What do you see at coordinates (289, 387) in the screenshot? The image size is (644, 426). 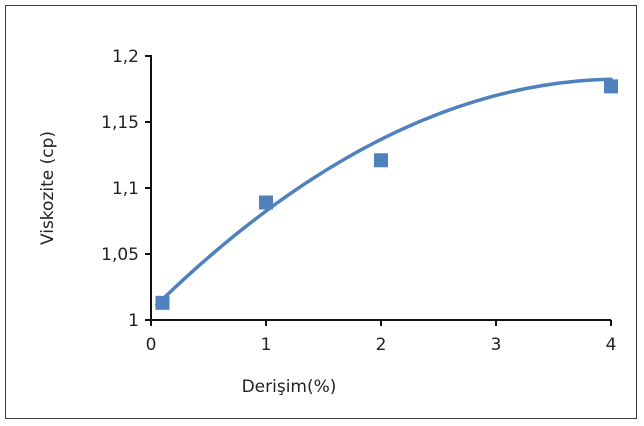 I see `x-axis-title: Derişim(%)` at bounding box center [289, 387].